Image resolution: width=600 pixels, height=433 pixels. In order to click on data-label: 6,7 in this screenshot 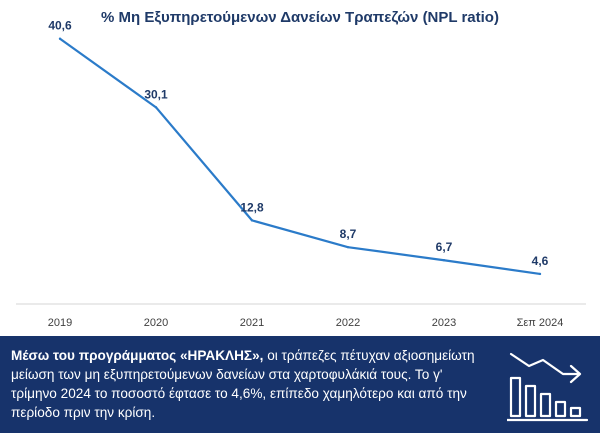, I will do `click(444, 247)`.